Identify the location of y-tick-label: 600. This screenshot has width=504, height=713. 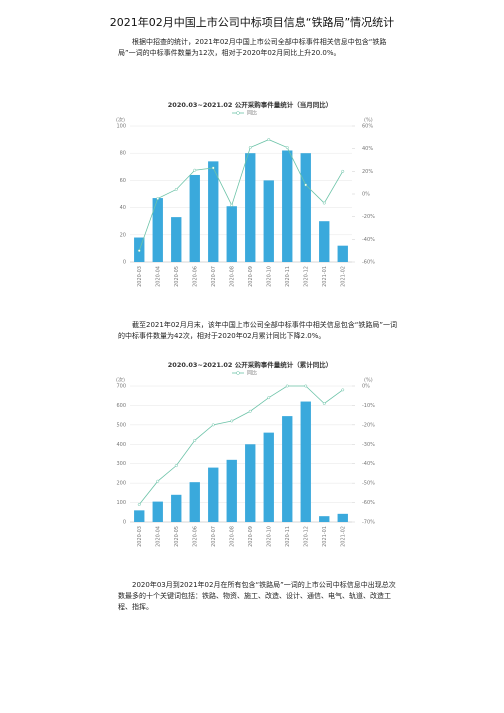
(121, 406).